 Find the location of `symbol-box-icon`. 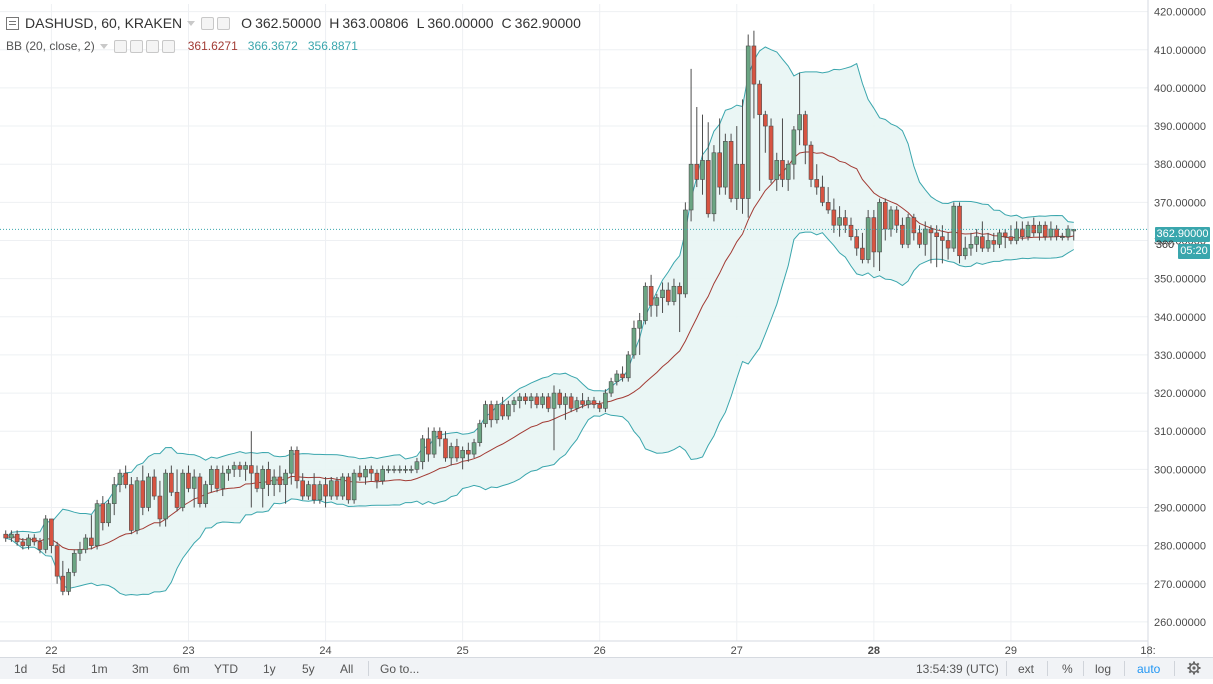

symbol-box-icon is located at coordinates (12, 23).